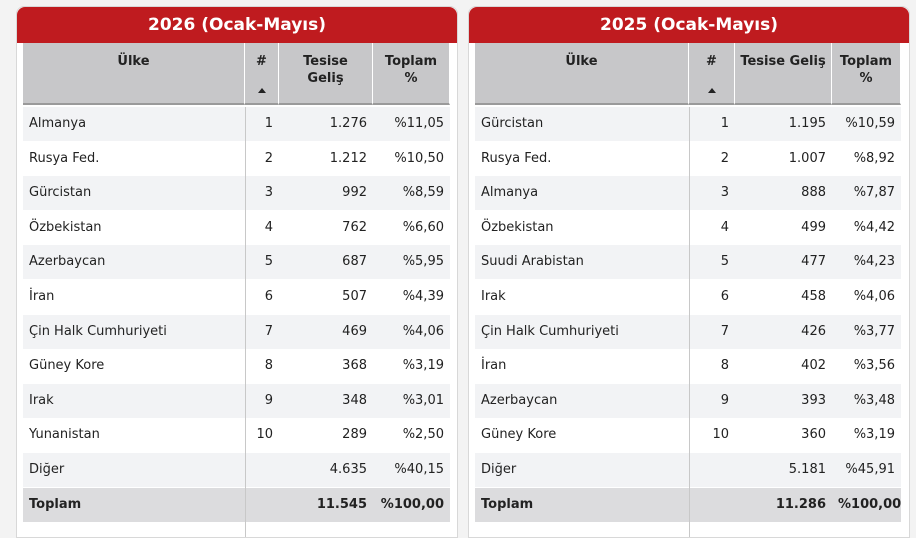 This screenshot has height=538, width=916. I want to click on table-cell: %100,00, so click(412, 504).